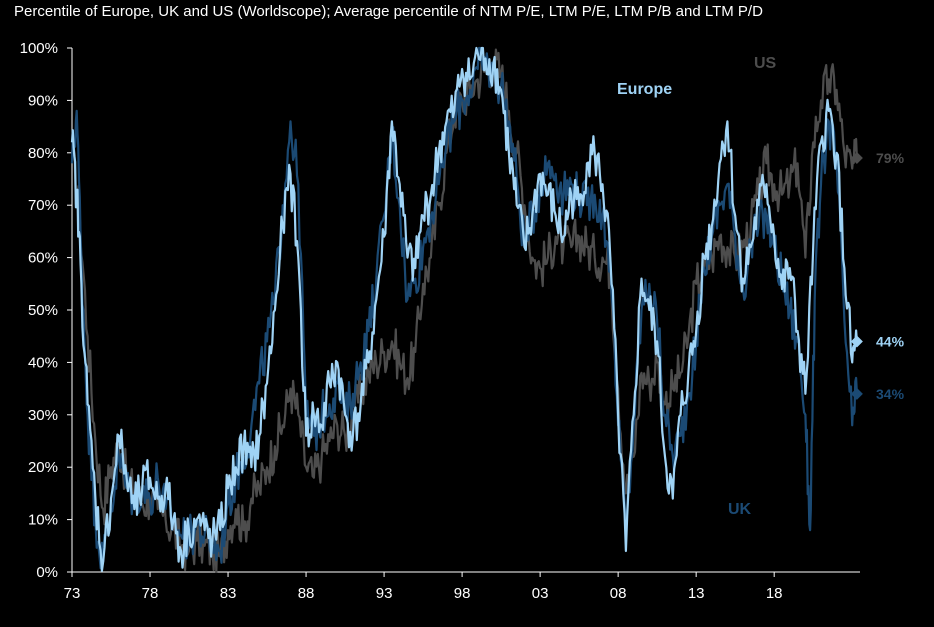 The height and width of the screenshot is (627, 934). I want to click on end-label-europe: 44%, so click(890, 341).